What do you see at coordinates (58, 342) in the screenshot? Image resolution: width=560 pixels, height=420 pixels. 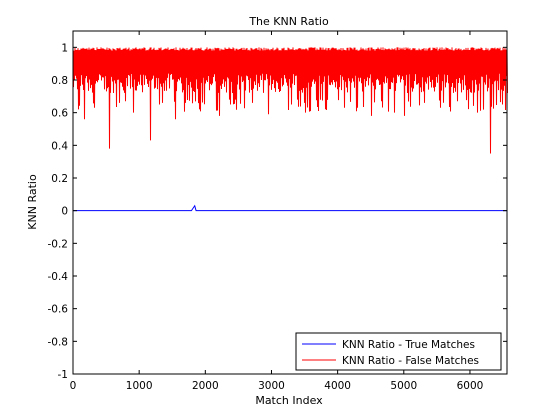 I see `y-tick-label: -0.8` at bounding box center [58, 342].